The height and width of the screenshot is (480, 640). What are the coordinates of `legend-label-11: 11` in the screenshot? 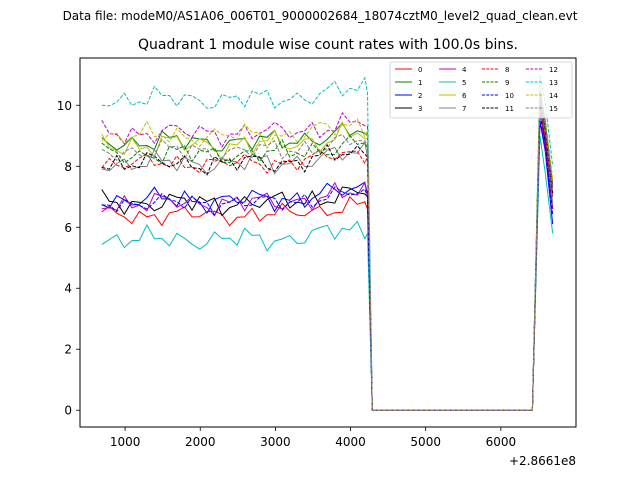 It's located at (509, 109).